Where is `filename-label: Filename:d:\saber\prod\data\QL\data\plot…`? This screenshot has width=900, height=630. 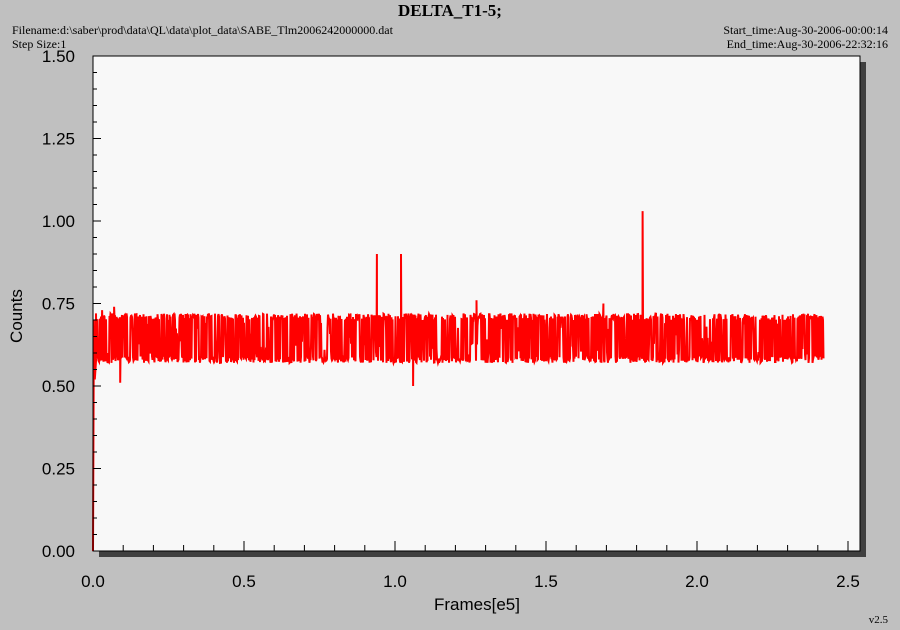 filename-label: Filename:d:\saber\prod\data\QL\data\plot… is located at coordinates (202, 30).